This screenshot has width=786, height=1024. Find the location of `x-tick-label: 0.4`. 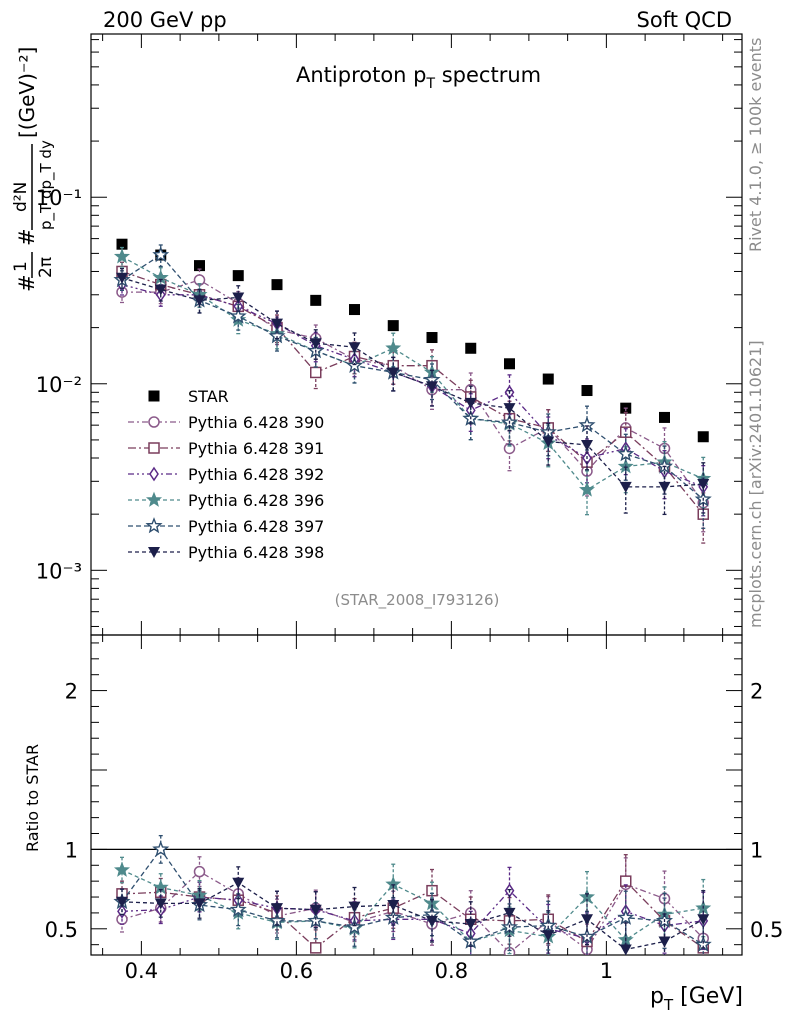

x-tick-label: 0.4 is located at coordinates (141, 971).